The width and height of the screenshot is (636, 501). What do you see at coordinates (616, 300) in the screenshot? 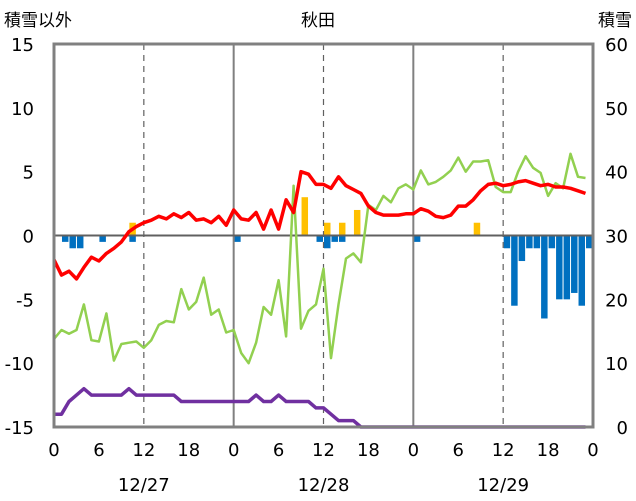
I see `right-tick-label: 20` at bounding box center [616, 300].